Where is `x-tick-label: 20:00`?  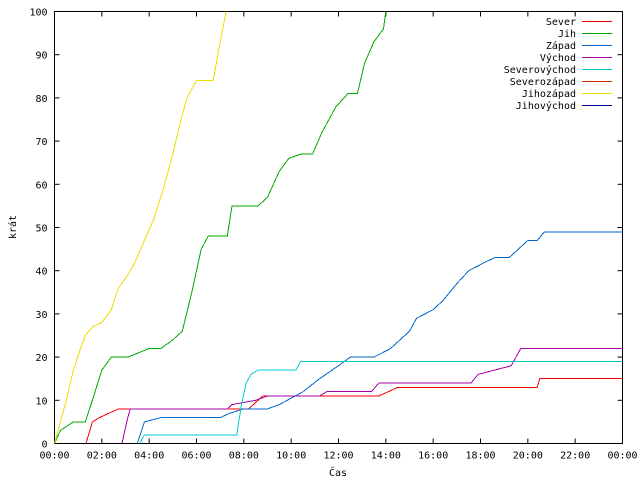
x-tick-label: 20:00 is located at coordinates (528, 456).